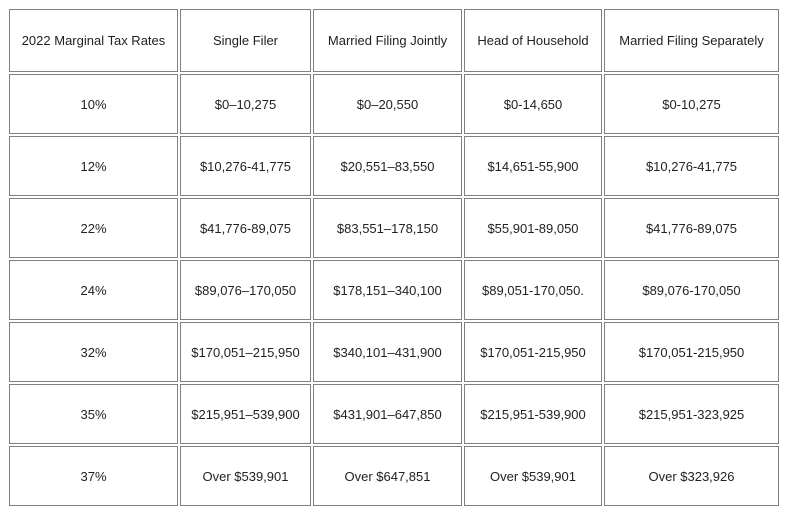 The width and height of the screenshot is (788, 511). What do you see at coordinates (691, 40) in the screenshot?
I see `header-cell: Married Filing Separately` at bounding box center [691, 40].